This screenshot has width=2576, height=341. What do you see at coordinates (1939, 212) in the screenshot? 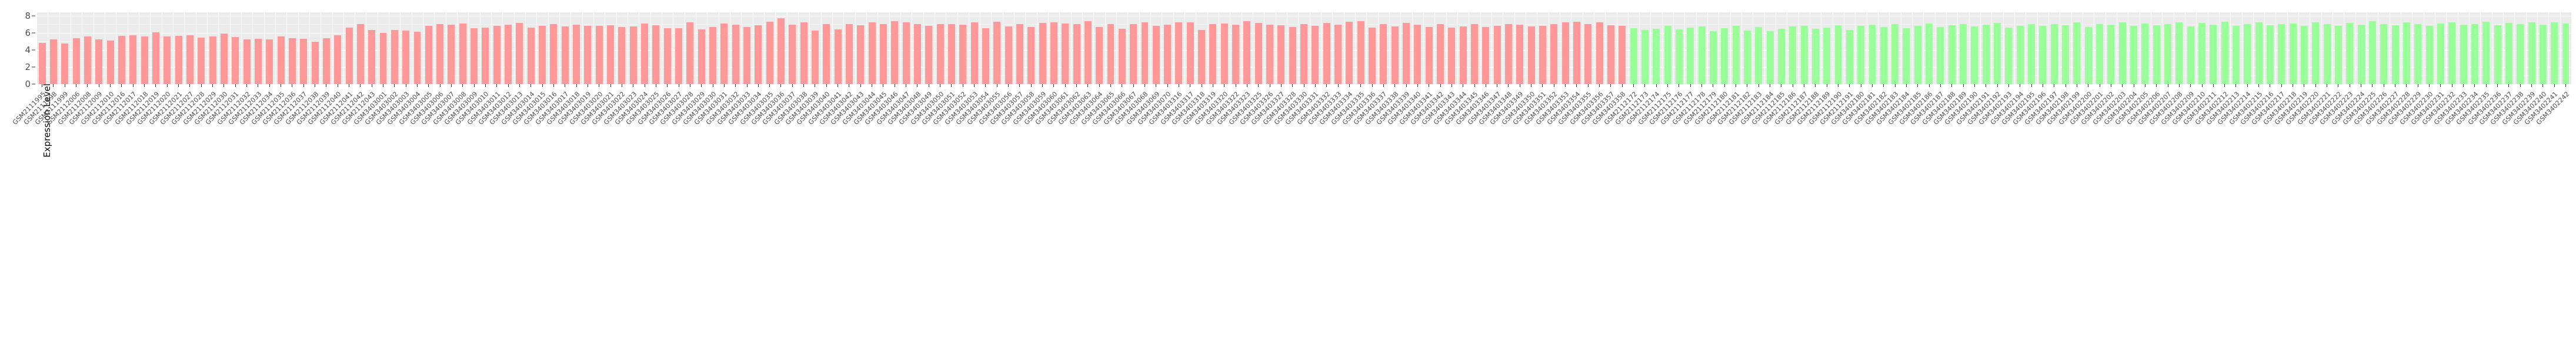
I see `x-axis-label-slot: GSM3402188` at bounding box center [1939, 212].